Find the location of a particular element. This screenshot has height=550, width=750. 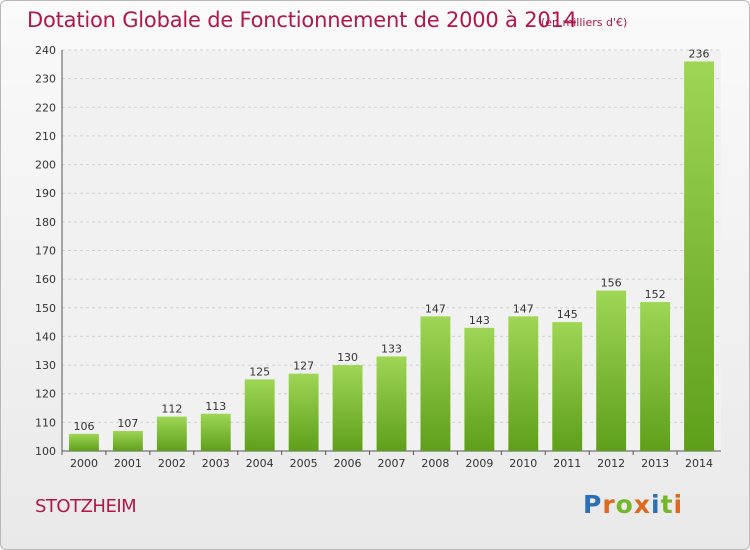

y-tick-label: 170 is located at coordinates (45, 251).